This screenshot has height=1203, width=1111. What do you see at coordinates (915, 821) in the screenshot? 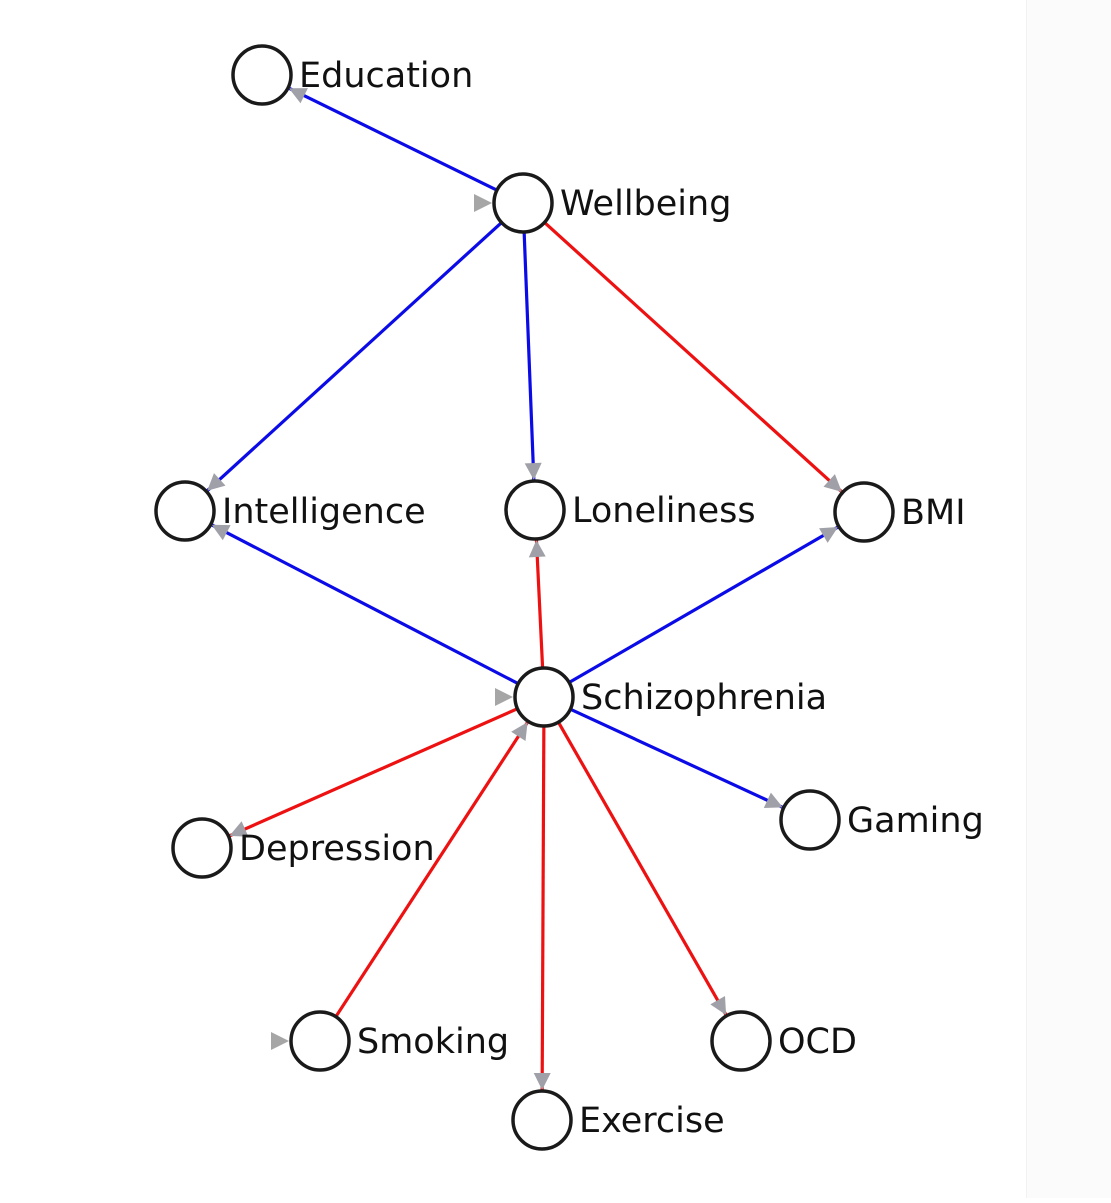
I see `node-label-gaming: Gaming` at bounding box center [915, 821].